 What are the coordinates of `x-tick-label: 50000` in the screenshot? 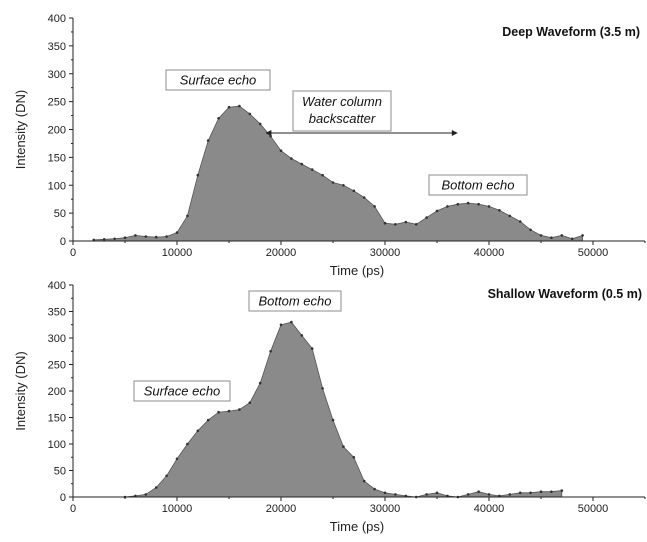 It's located at (593, 253).